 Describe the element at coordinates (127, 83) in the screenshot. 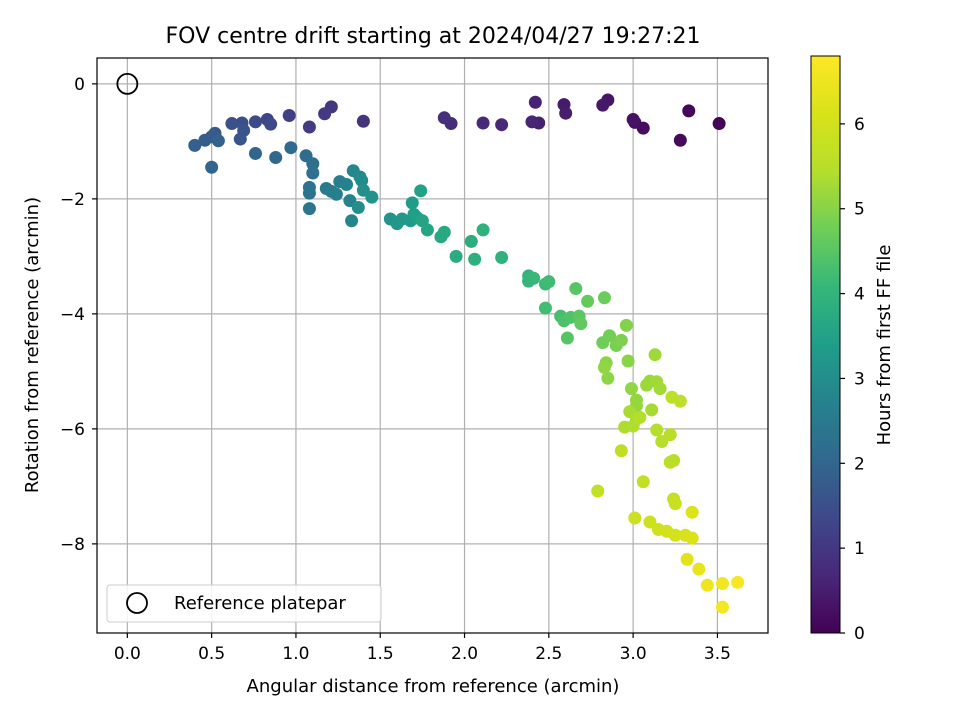

I see `reference-point` at that location.